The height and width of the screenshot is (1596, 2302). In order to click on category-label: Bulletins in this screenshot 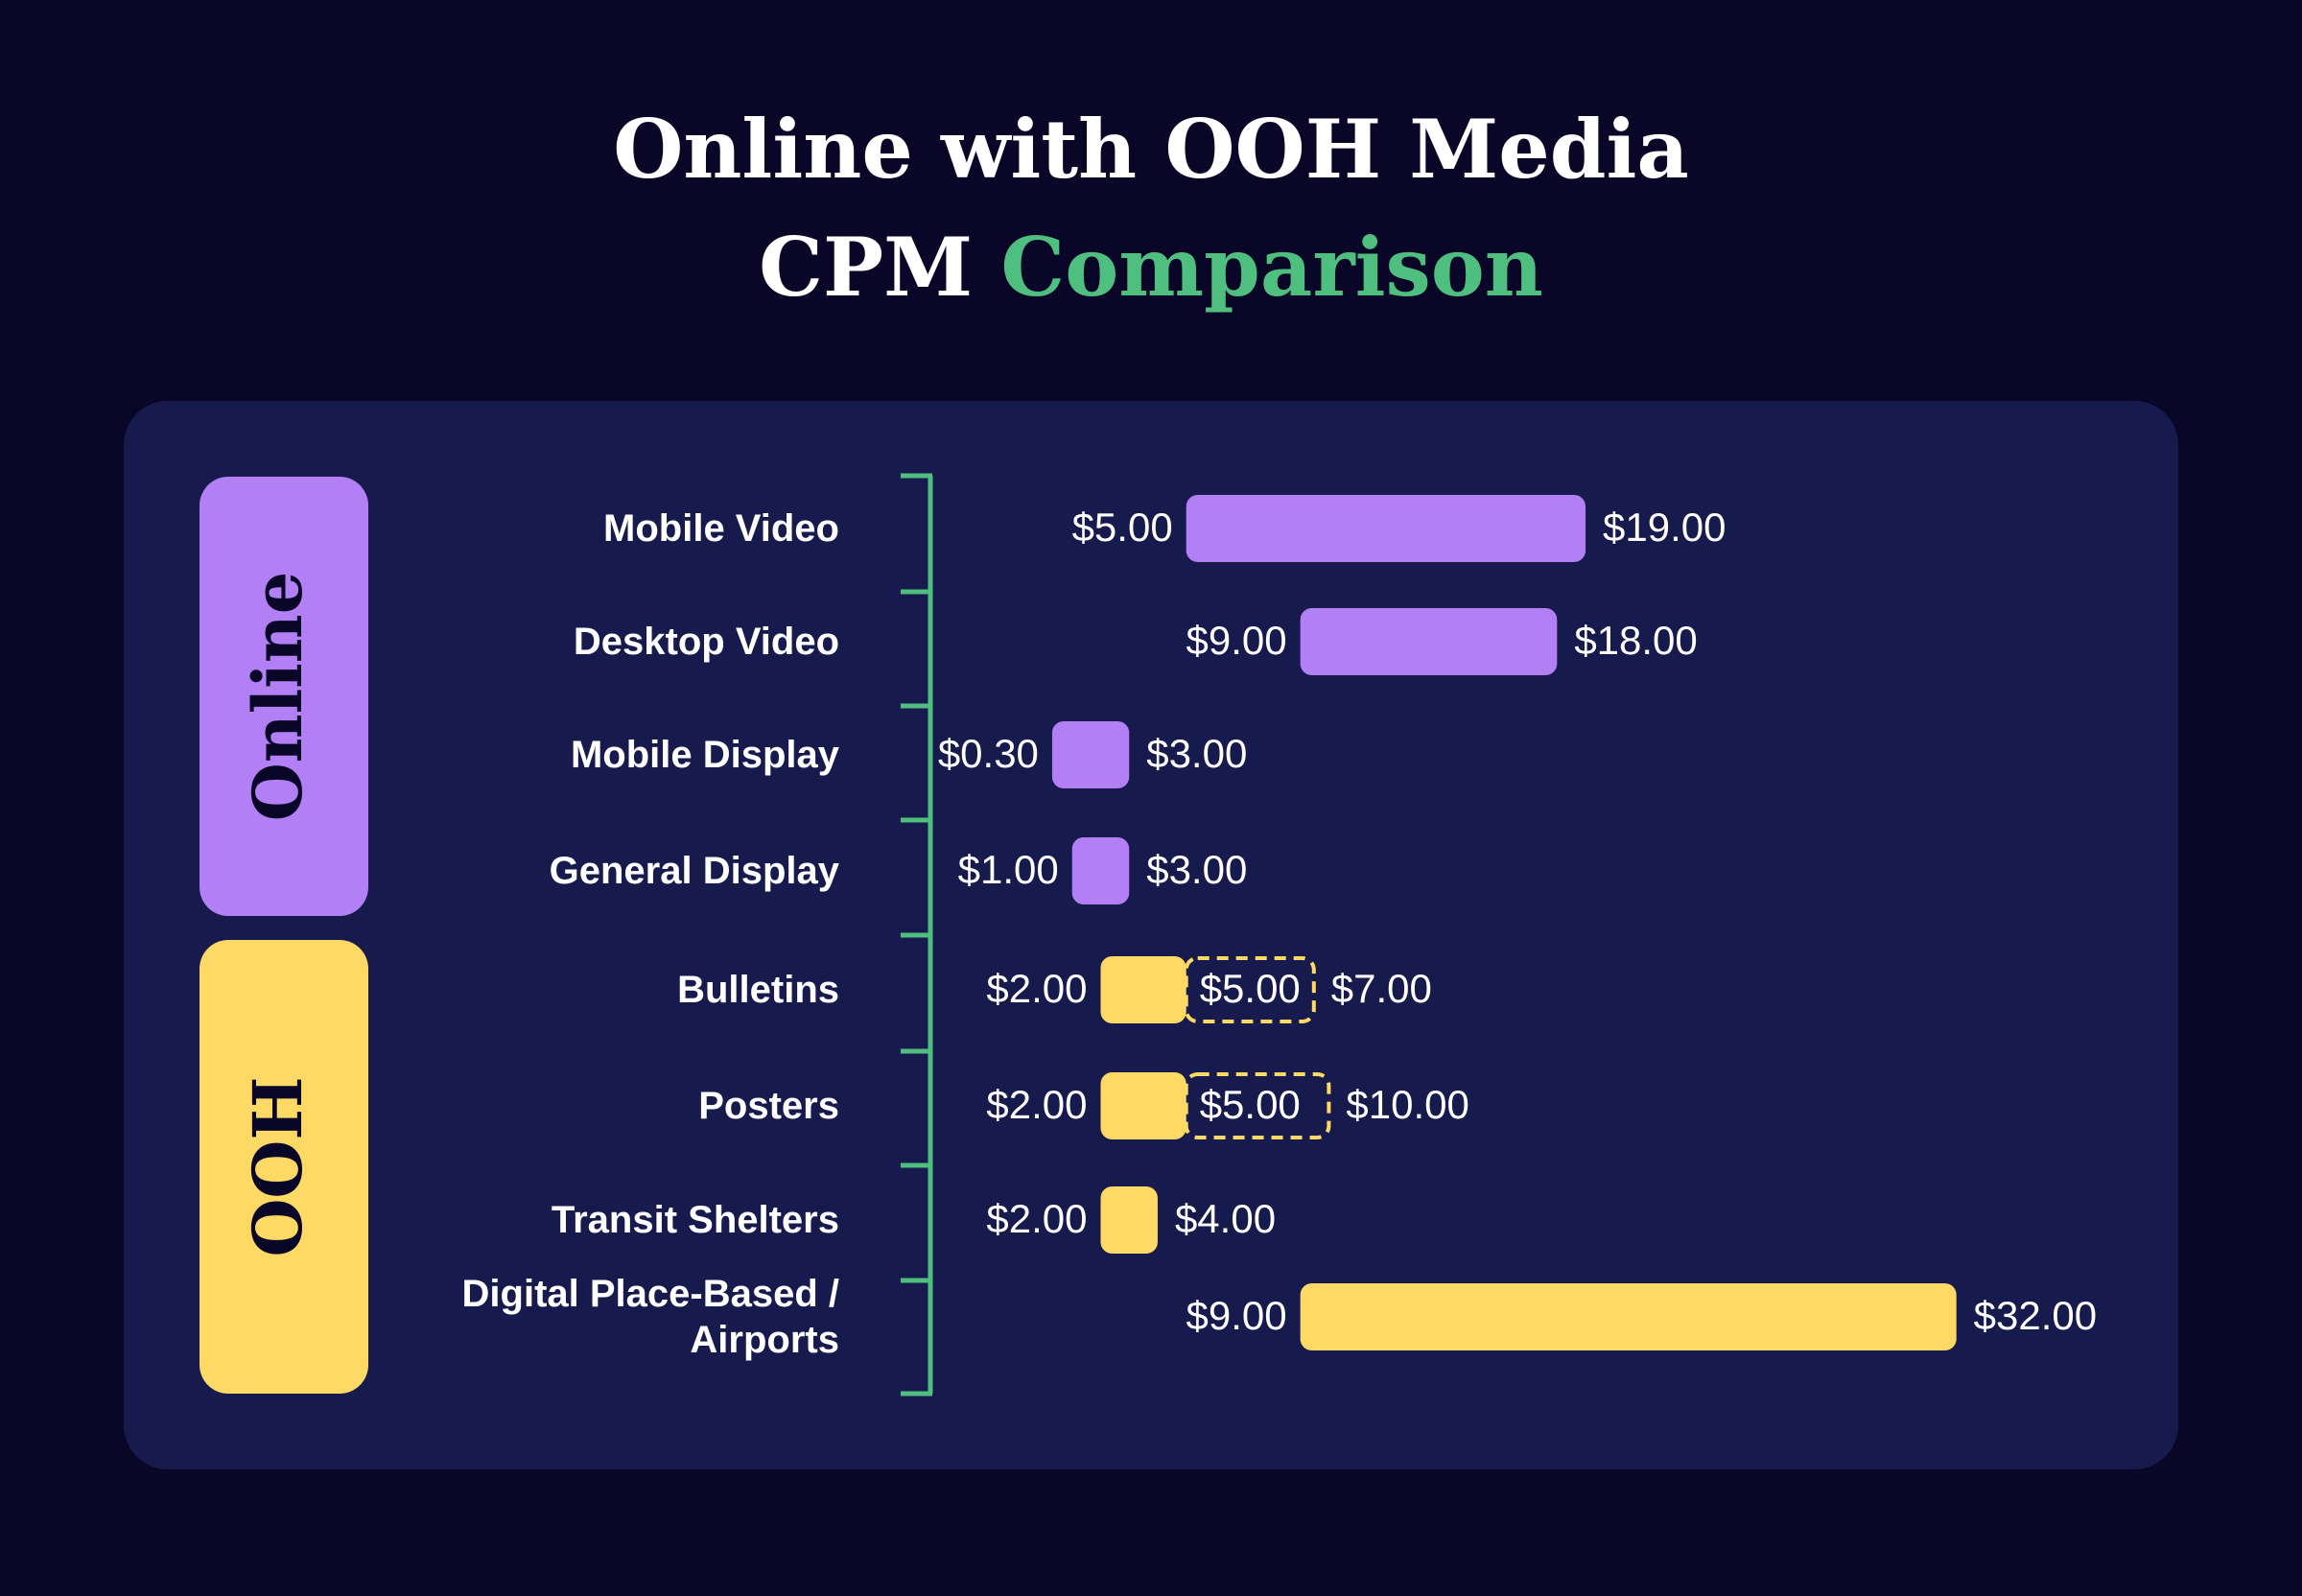, I will do `click(758, 990)`.